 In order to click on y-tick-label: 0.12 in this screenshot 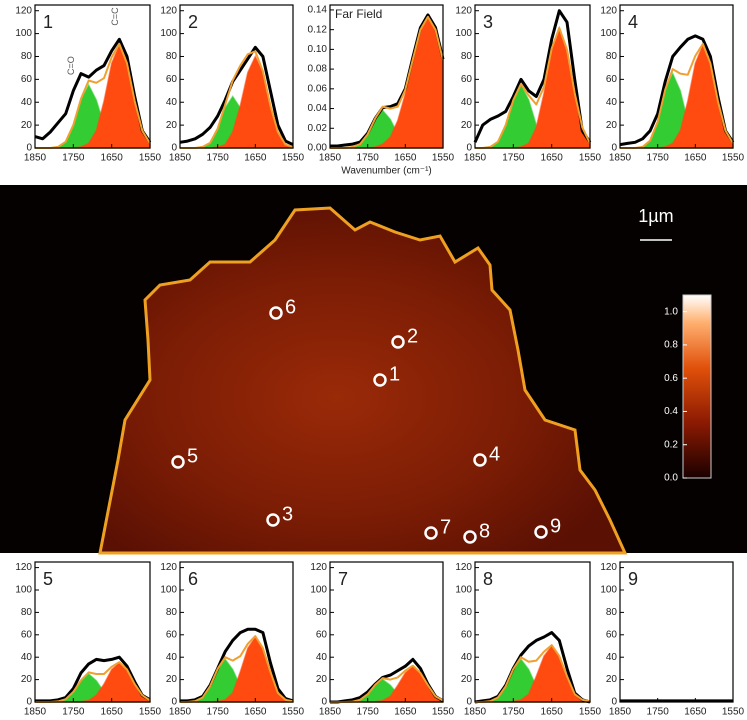, I will do `click(318, 29)`.